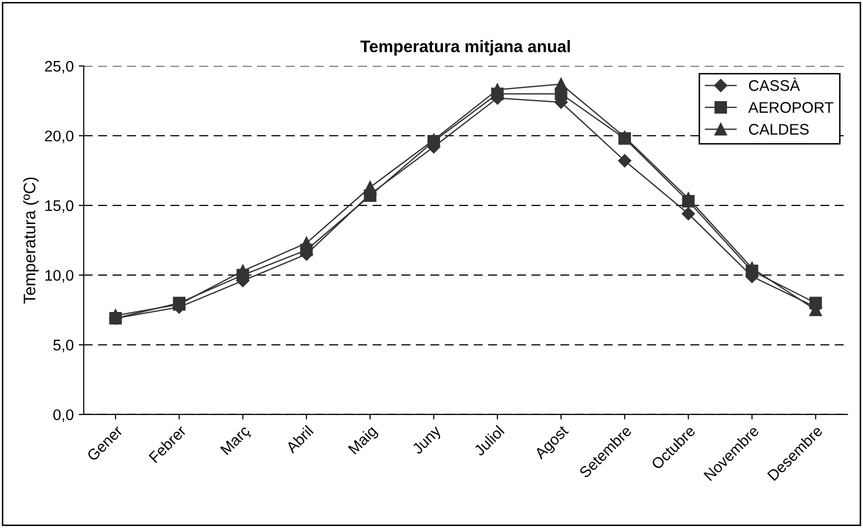  What do you see at coordinates (59, 67) in the screenshot?
I see `y-tick-label: 25,0` at bounding box center [59, 67].